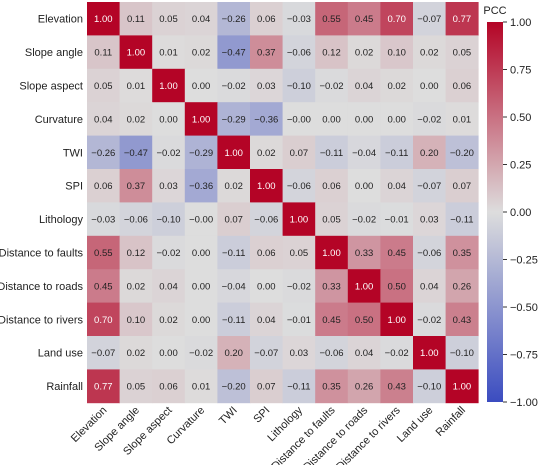  What do you see at coordinates (415, 424) in the screenshot?
I see `x-tick-label: Land use` at bounding box center [415, 424].